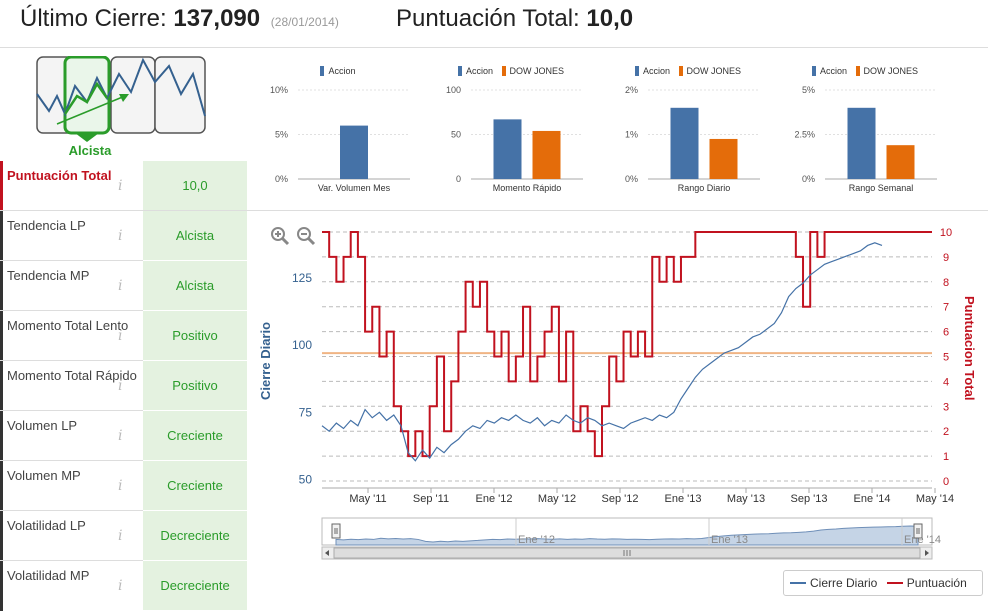  What do you see at coordinates (883, 583) in the screenshot?
I see `main-chart-legend: Cierre Diario Puntuación` at bounding box center [883, 583].